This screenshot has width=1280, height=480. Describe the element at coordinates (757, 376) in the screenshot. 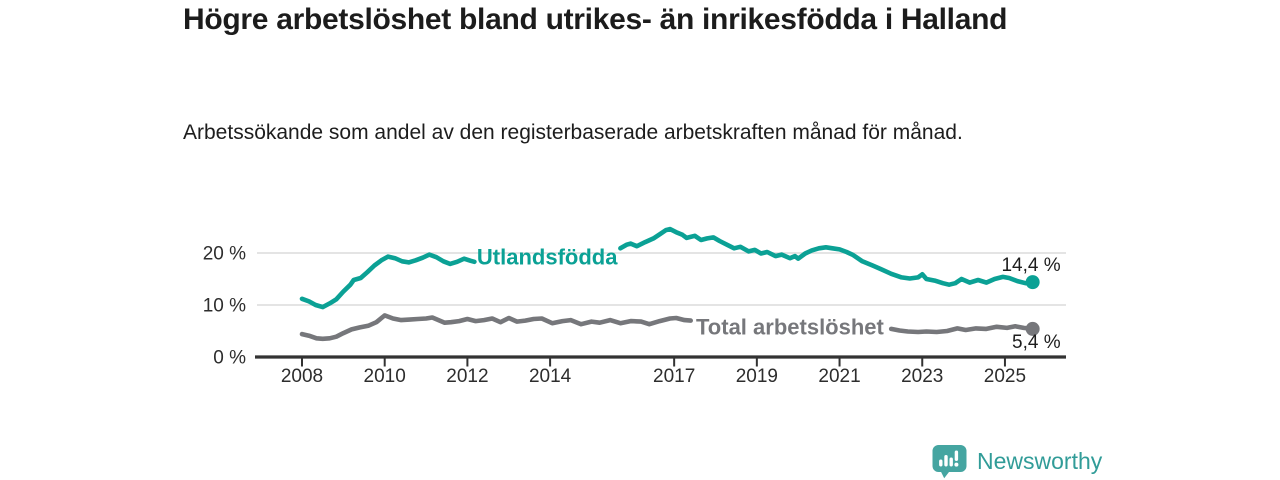

I see `x-tick-label: 2019` at that location.